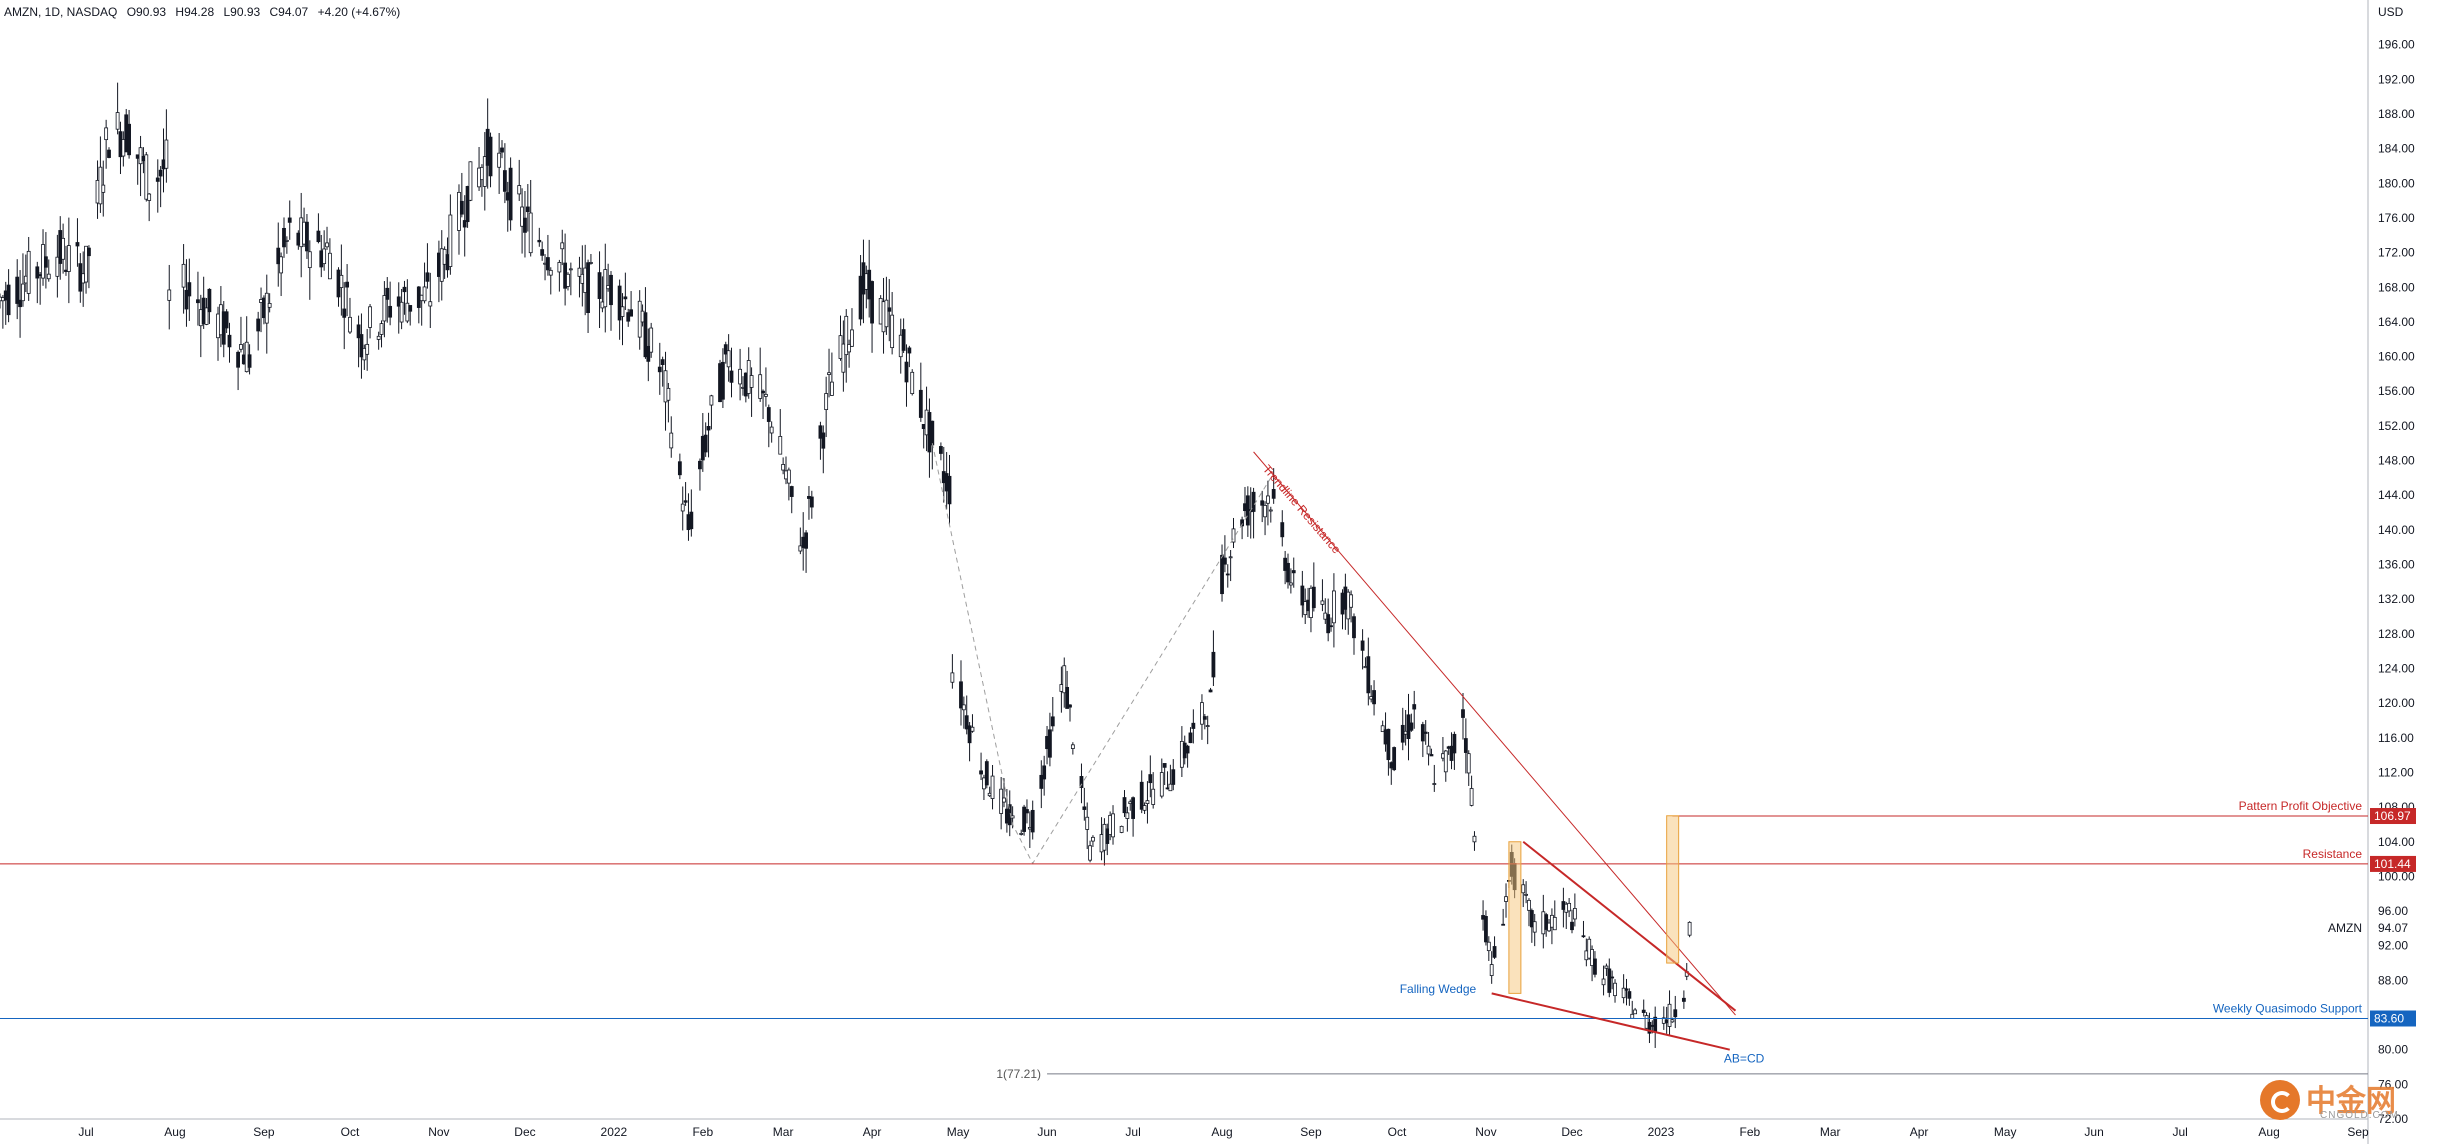 This screenshot has height=1144, width=2448. What do you see at coordinates (61, 12) in the screenshot?
I see `symbol-label: AMZN, 1D, NASDAQ` at bounding box center [61, 12].